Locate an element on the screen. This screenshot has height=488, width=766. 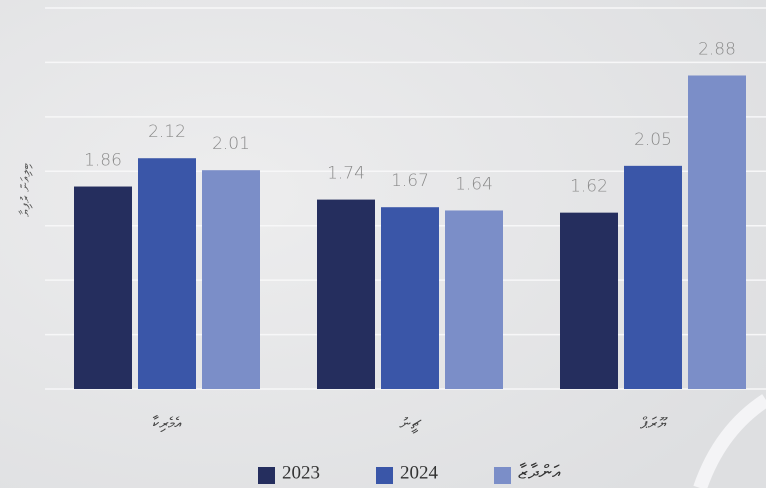
value-label: 1.64 is located at coordinates (474, 184).